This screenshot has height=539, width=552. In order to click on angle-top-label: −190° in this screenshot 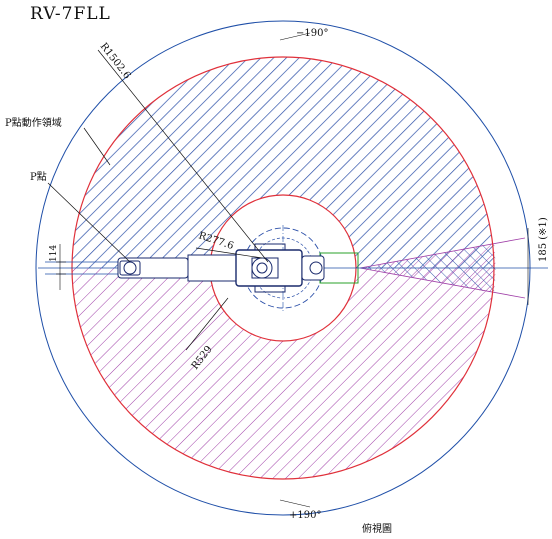, I will do `click(312, 33)`.